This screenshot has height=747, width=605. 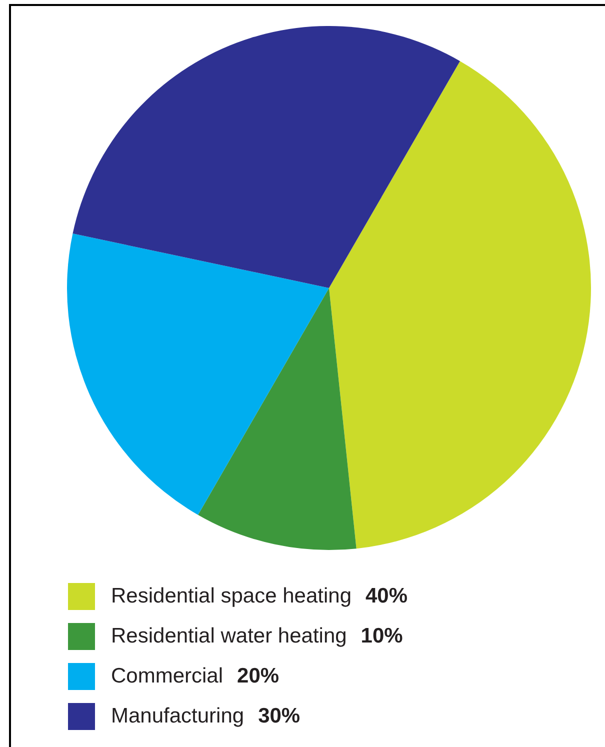 I want to click on legend-label: Manufacturing, so click(x=177, y=716).